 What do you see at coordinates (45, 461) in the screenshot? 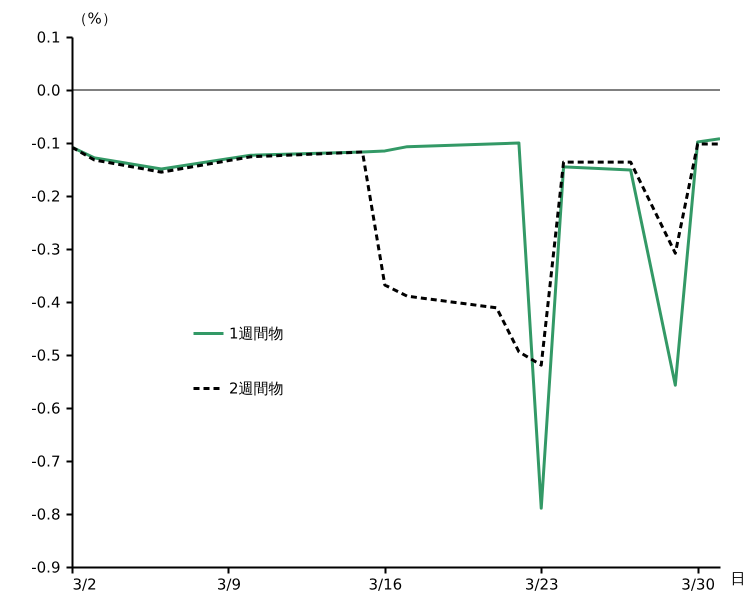
I see `y-tick-label: -0.7` at bounding box center [45, 461].